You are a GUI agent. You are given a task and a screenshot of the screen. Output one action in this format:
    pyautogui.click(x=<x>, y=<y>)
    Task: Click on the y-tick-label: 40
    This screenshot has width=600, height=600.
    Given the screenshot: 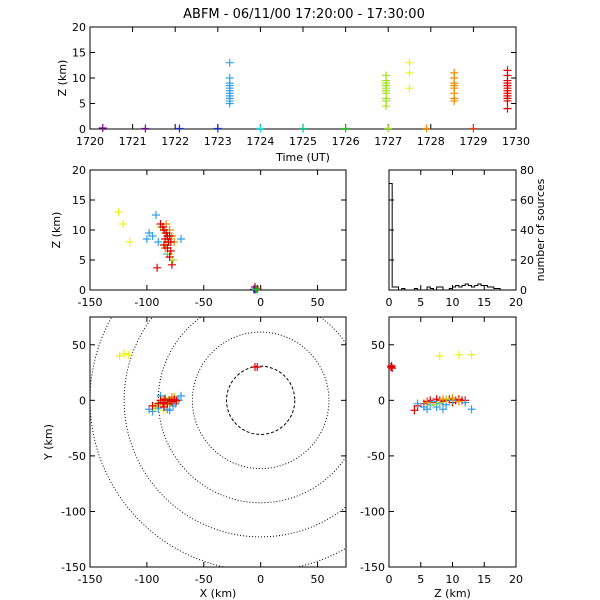 What is the action you would take?
    pyautogui.click(x=527, y=230)
    